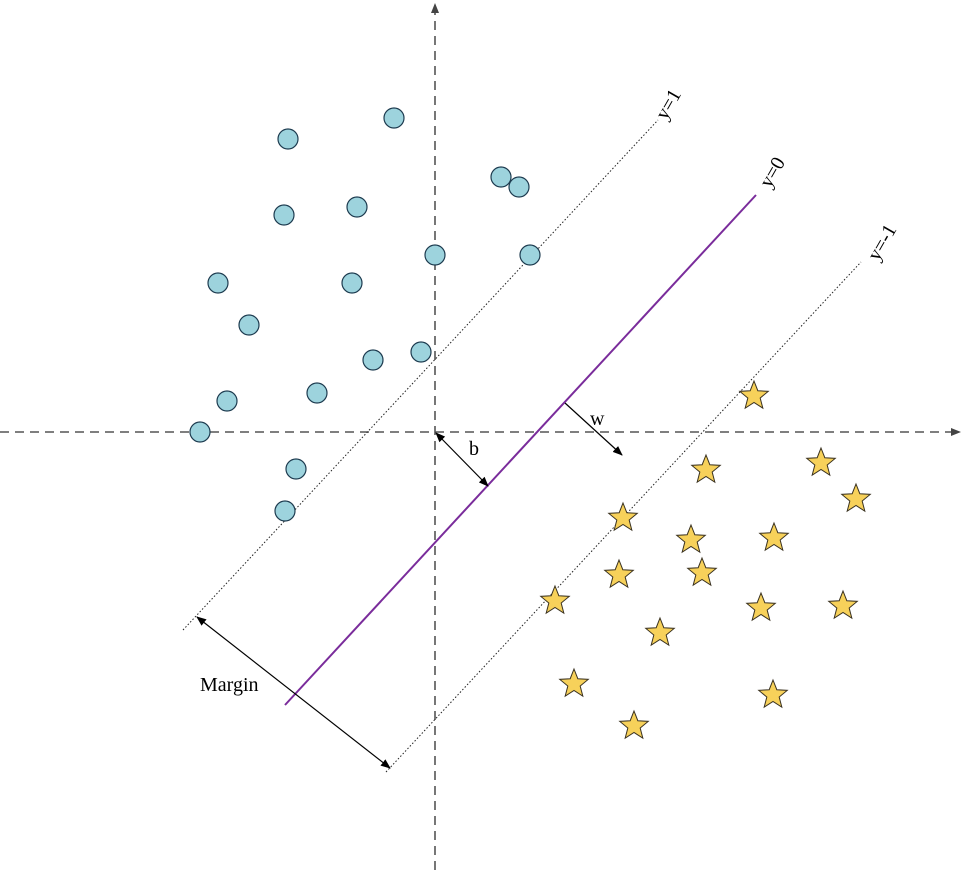  I want to click on label-y-negative: y=-1, so click(882, 243).